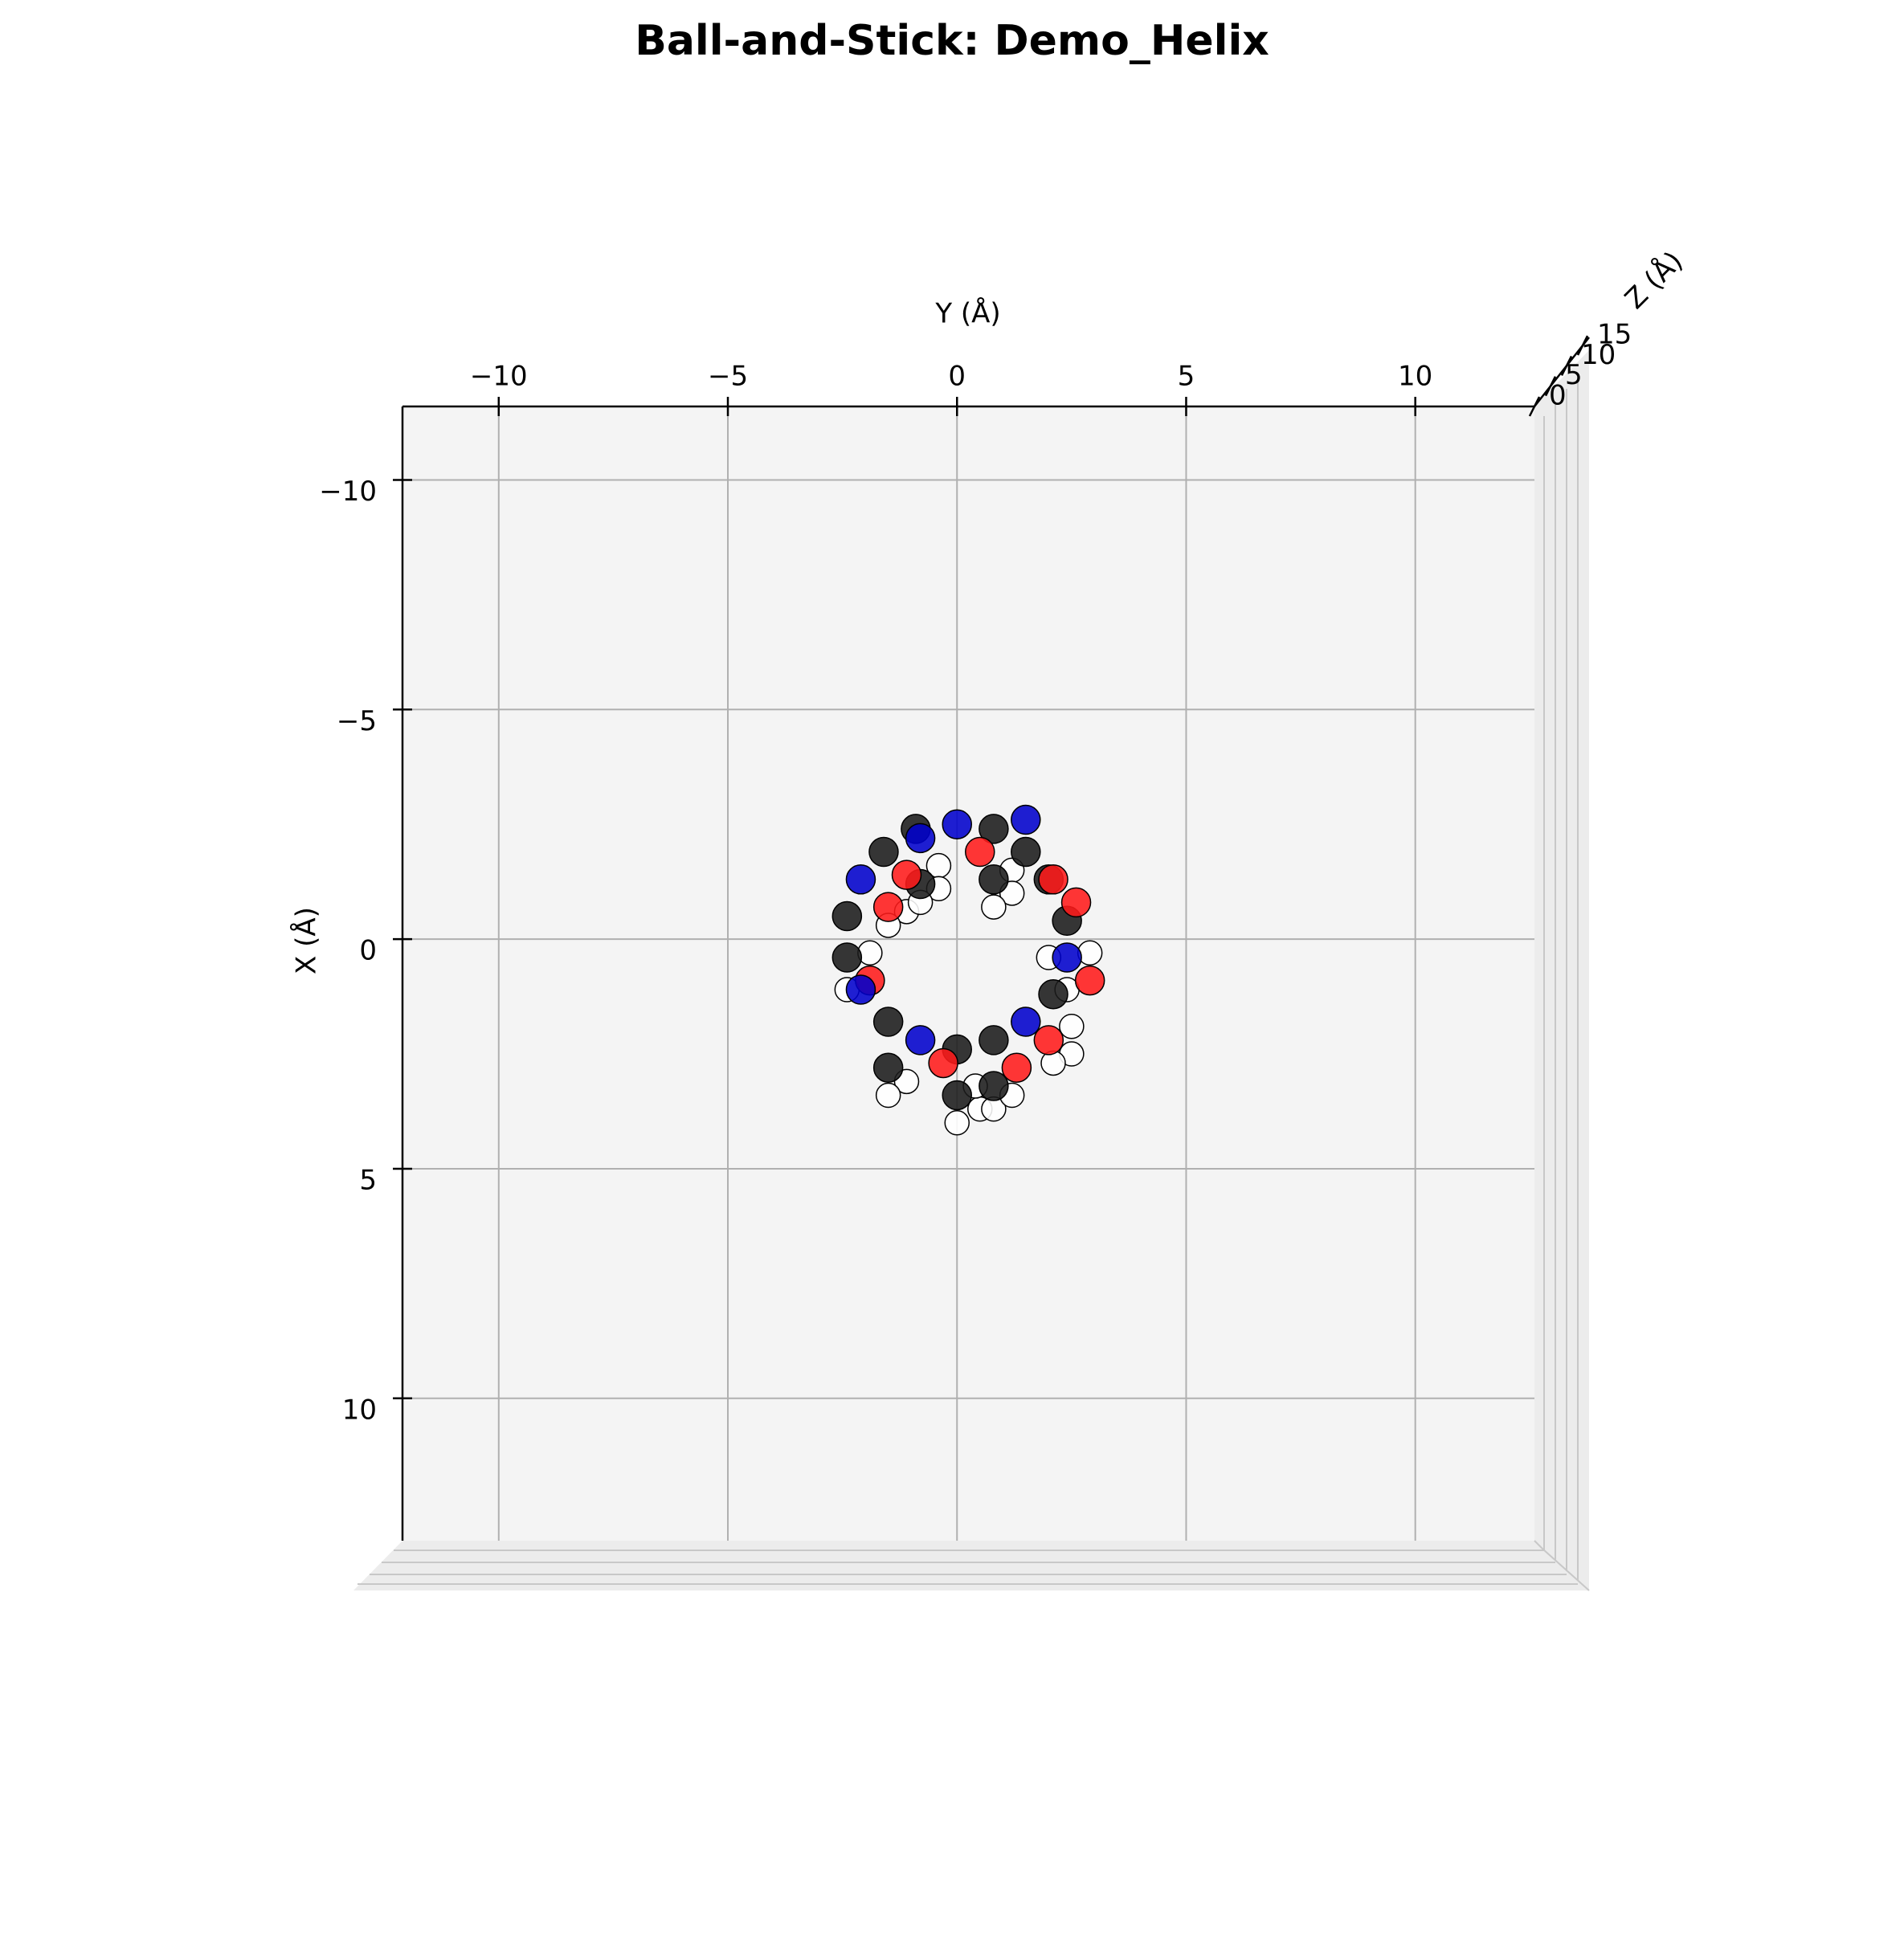  What do you see at coordinates (971, 1566) in the screenshot?
I see `bottom-pane` at bounding box center [971, 1566].